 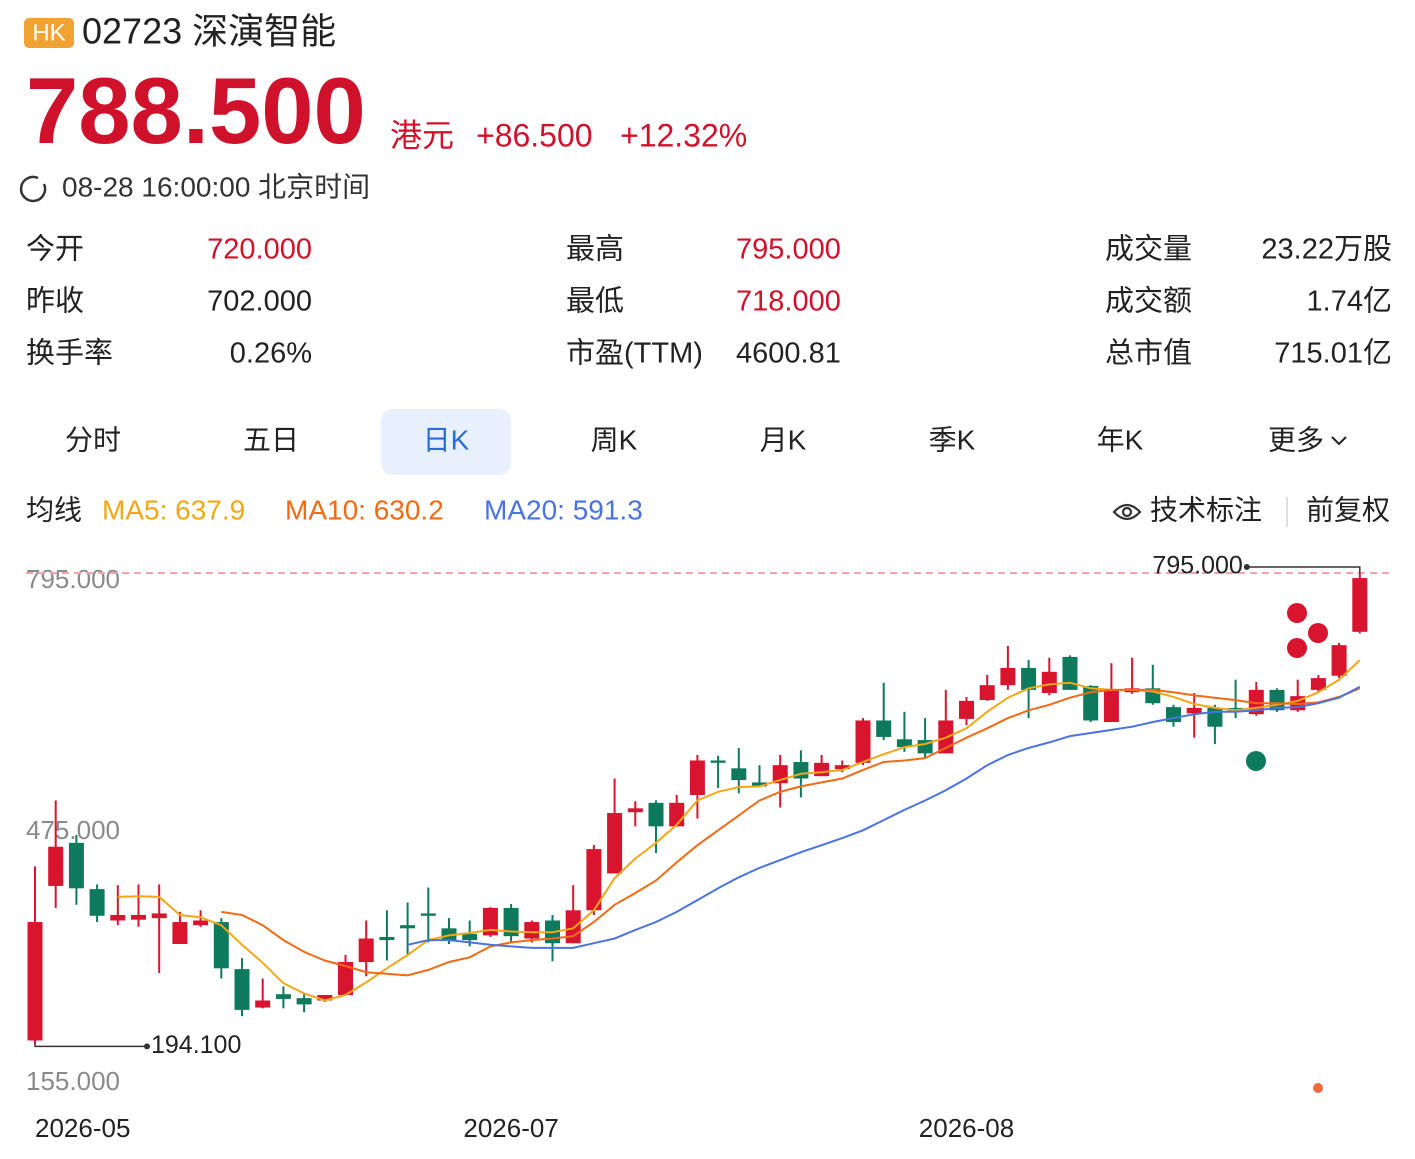 I want to click on stat-label: 总市值, so click(x=1148, y=353).